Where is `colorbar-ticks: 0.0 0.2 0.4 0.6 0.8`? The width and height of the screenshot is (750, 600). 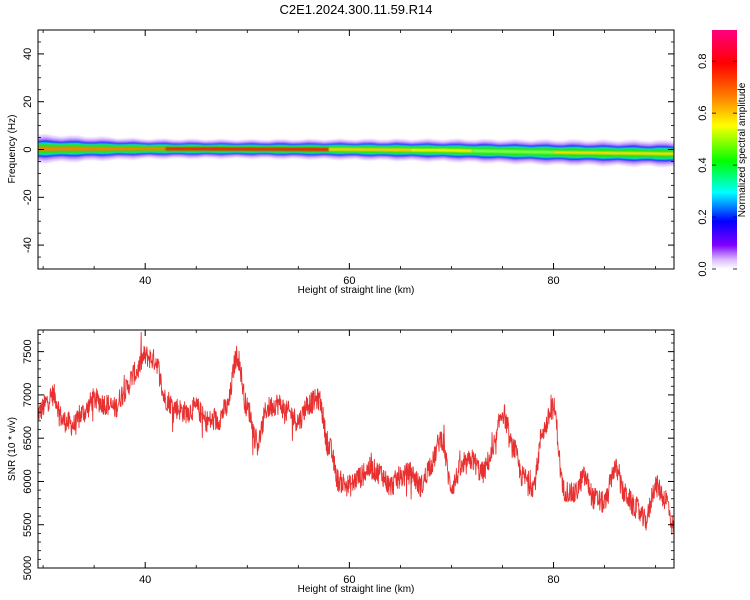 colorbar-ticks: 0.0 0.2 0.4 0.6 0.8 is located at coordinates (717, 165).